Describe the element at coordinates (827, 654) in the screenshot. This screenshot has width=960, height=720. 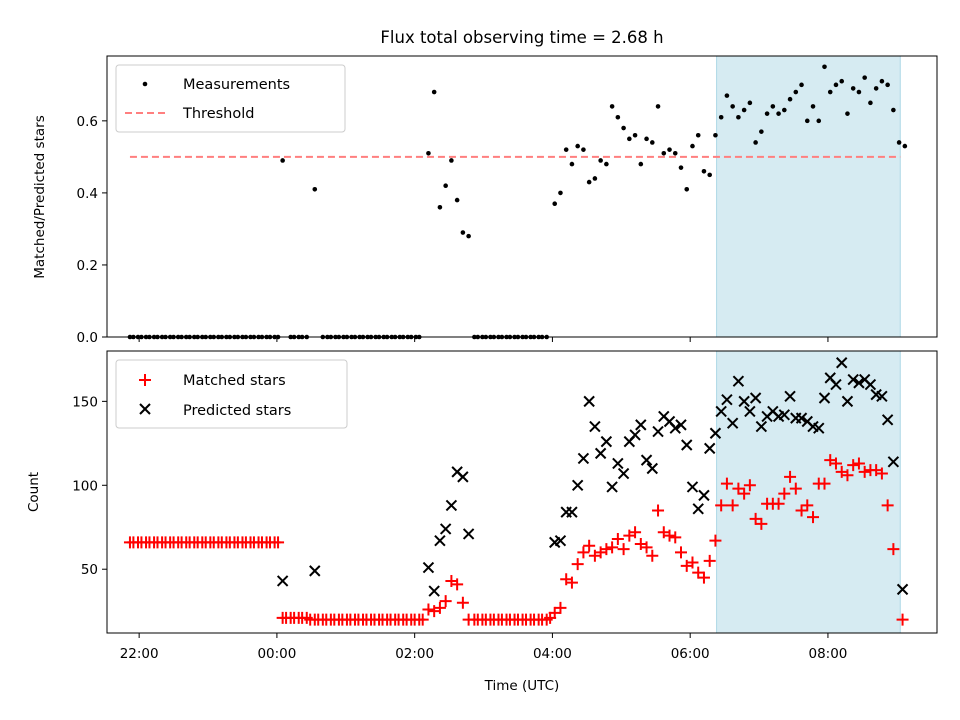
I see `x-tick-label: 08:00` at that location.